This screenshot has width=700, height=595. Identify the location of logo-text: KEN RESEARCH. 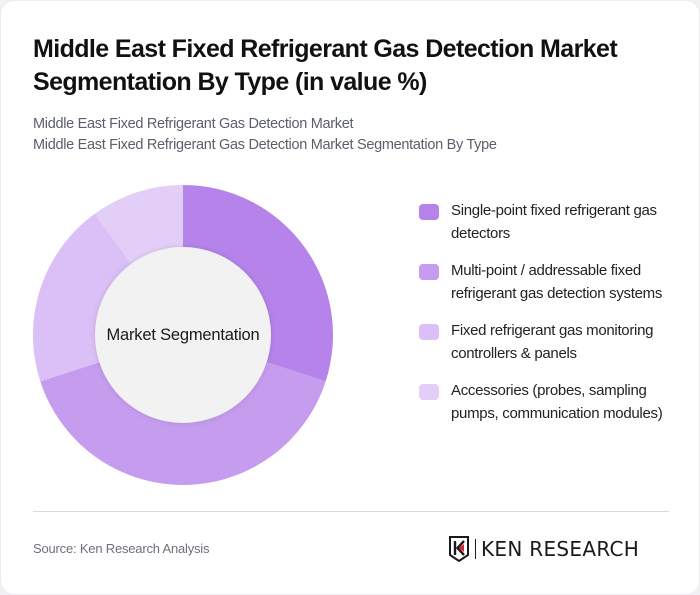
(560, 549).